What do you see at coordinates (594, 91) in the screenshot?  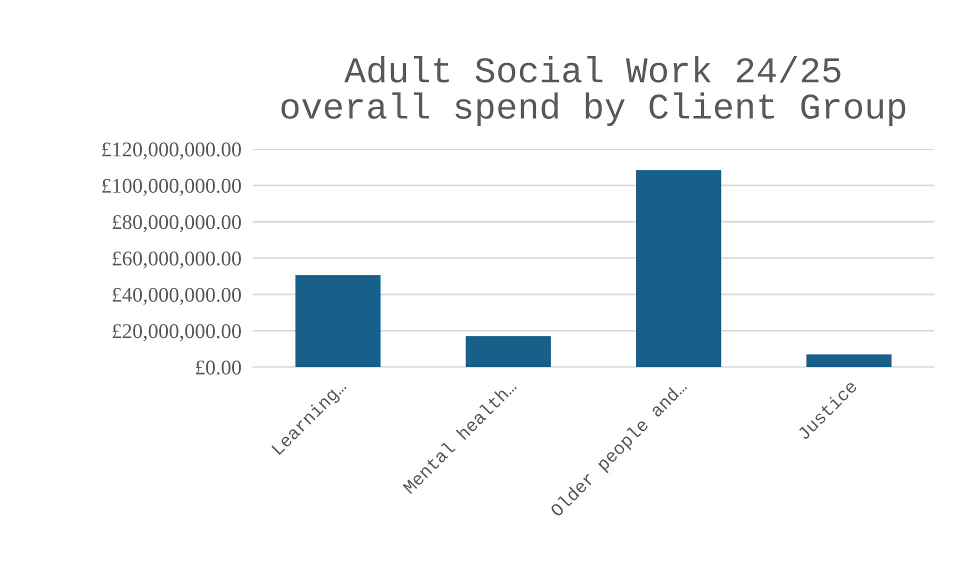 I see `chart-title: Adult Social Work 24/25 overall spend by Client Group` at bounding box center [594, 91].